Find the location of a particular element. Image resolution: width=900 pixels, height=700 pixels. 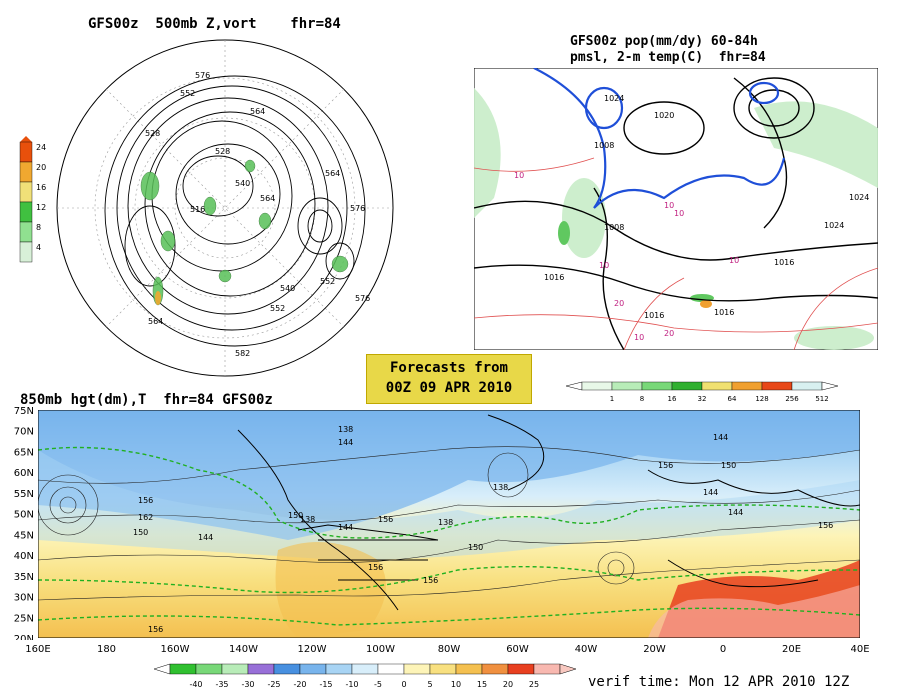

cb-c-label: -25 is located at coordinates (273, 684).